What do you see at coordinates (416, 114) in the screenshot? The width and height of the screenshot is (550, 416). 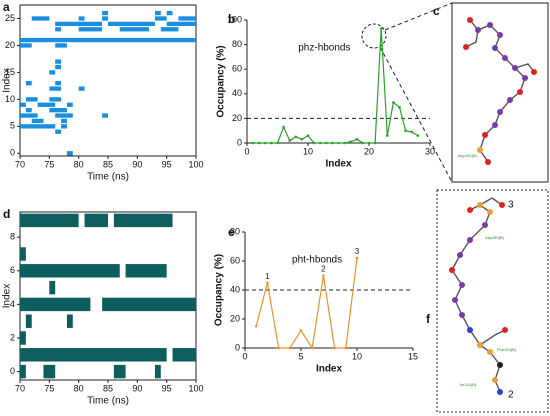 I see `zoom-line` at bounding box center [416, 114].